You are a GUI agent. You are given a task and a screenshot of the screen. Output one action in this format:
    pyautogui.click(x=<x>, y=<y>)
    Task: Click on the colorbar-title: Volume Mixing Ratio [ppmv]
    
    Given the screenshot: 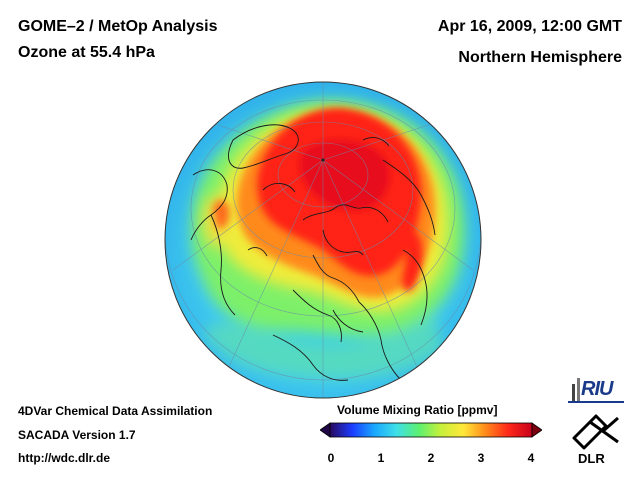 What is the action you would take?
    pyautogui.click(x=417, y=410)
    